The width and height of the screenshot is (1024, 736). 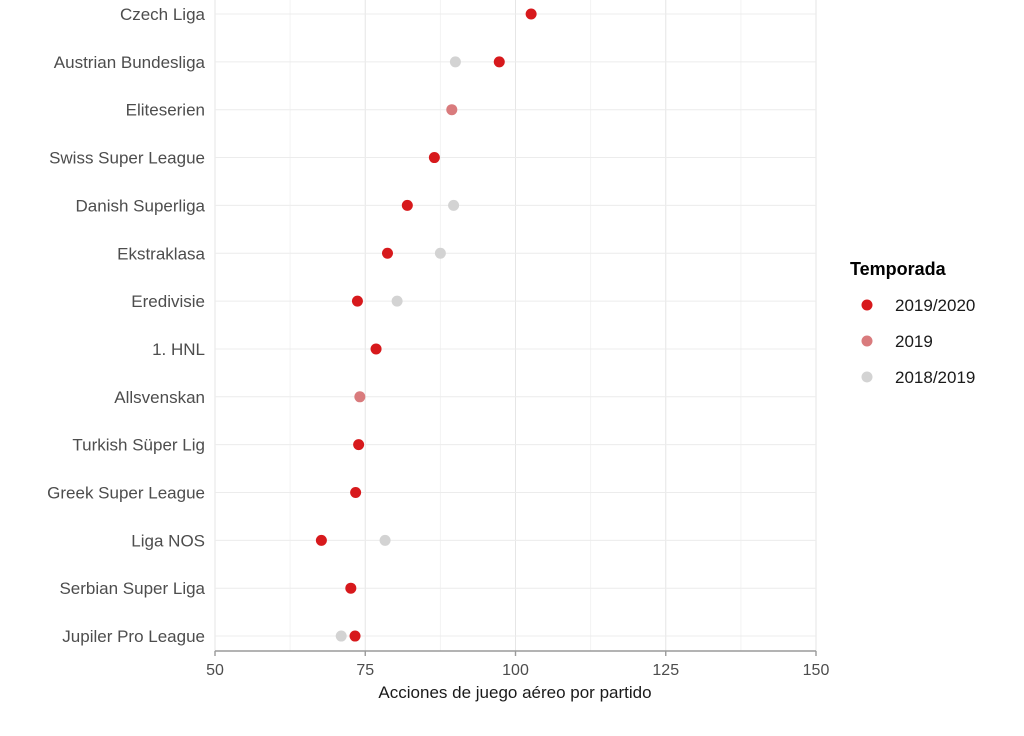 What do you see at coordinates (132, 588) in the screenshot?
I see `category-label: Serbian Super Liga` at bounding box center [132, 588].